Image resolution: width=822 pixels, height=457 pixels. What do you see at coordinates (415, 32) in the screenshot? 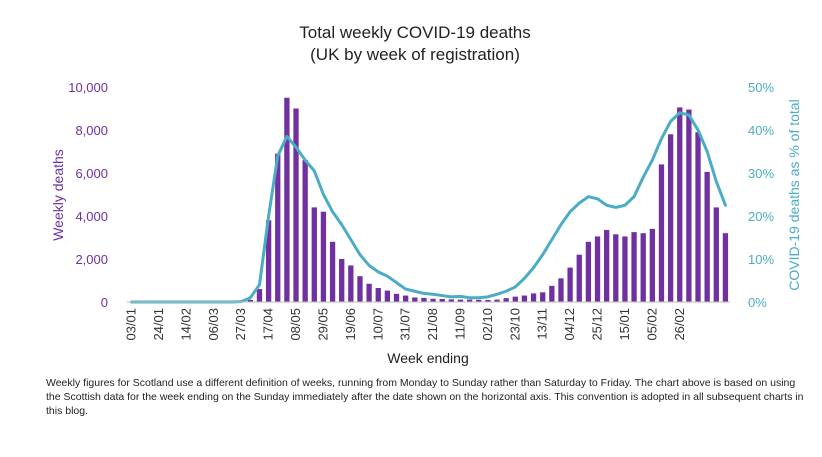
I see `chart-title: Total weekly COVID-19 deaths` at bounding box center [415, 32].